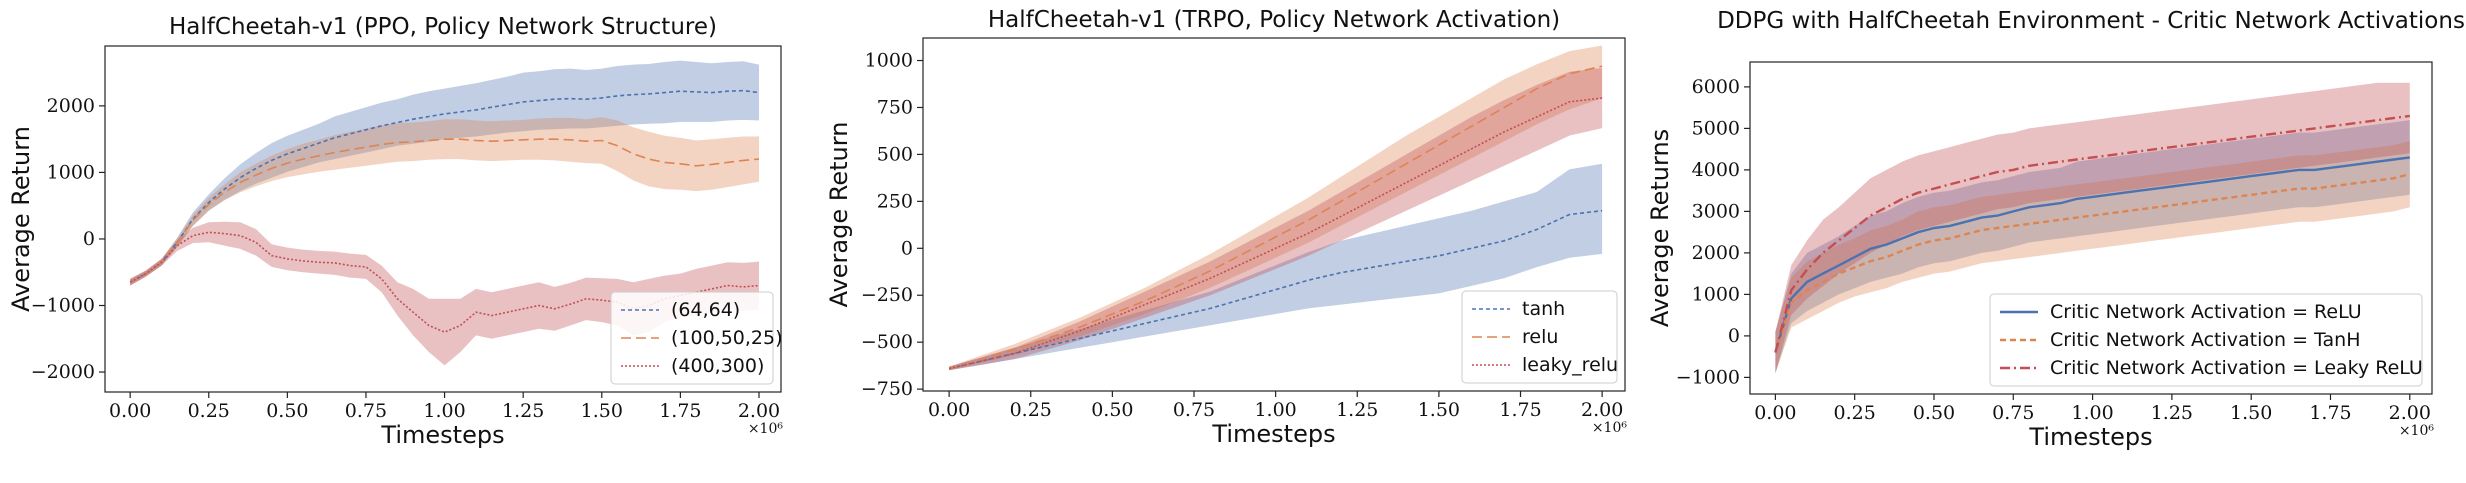 Image resolution: width=2466 pixels, height=483 pixels. I want to click on legend-label: relu, so click(1540, 337).